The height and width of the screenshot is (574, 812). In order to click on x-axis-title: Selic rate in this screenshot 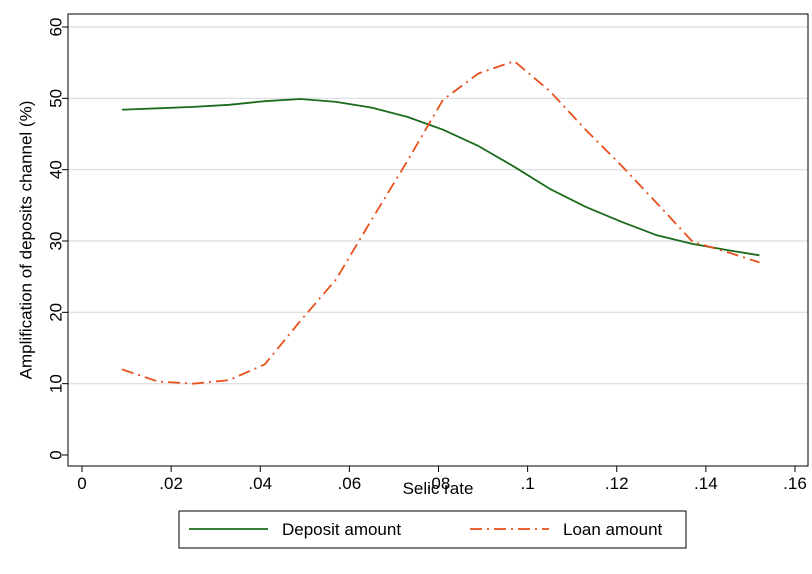, I will do `click(438, 488)`.